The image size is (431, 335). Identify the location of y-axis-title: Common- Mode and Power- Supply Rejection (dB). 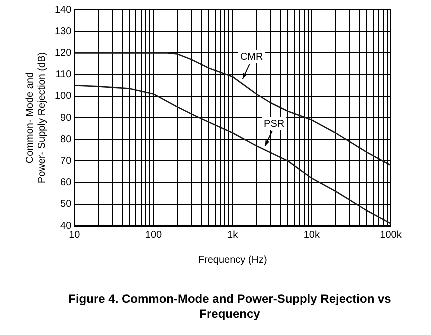
(36, 118).